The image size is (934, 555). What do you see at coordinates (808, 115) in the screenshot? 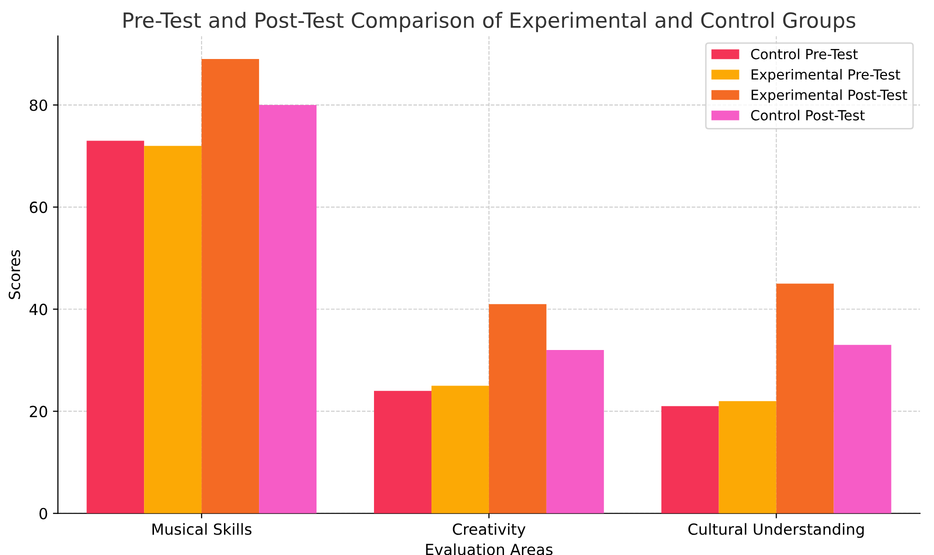
I see `legend-label: Control Post-Test` at bounding box center [808, 115].